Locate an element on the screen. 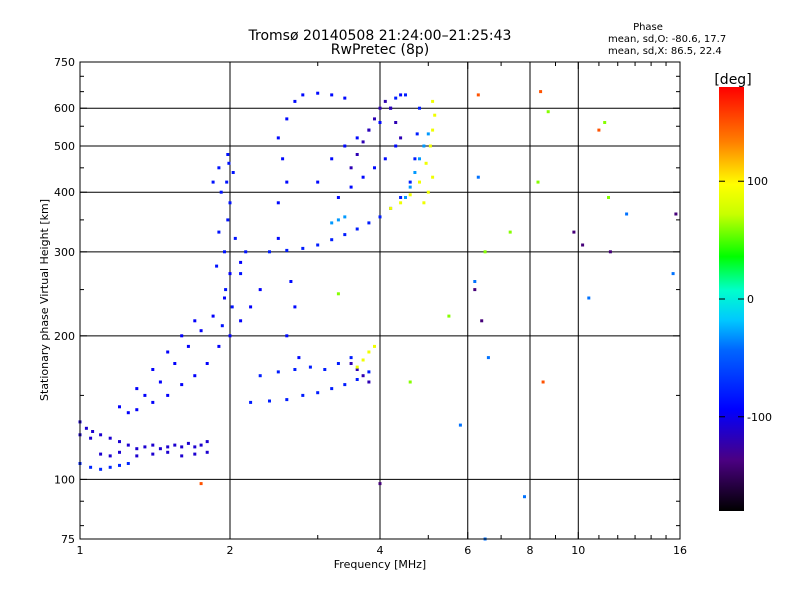 The height and width of the screenshot is (600, 800). x-tick-label: 4 is located at coordinates (380, 550).